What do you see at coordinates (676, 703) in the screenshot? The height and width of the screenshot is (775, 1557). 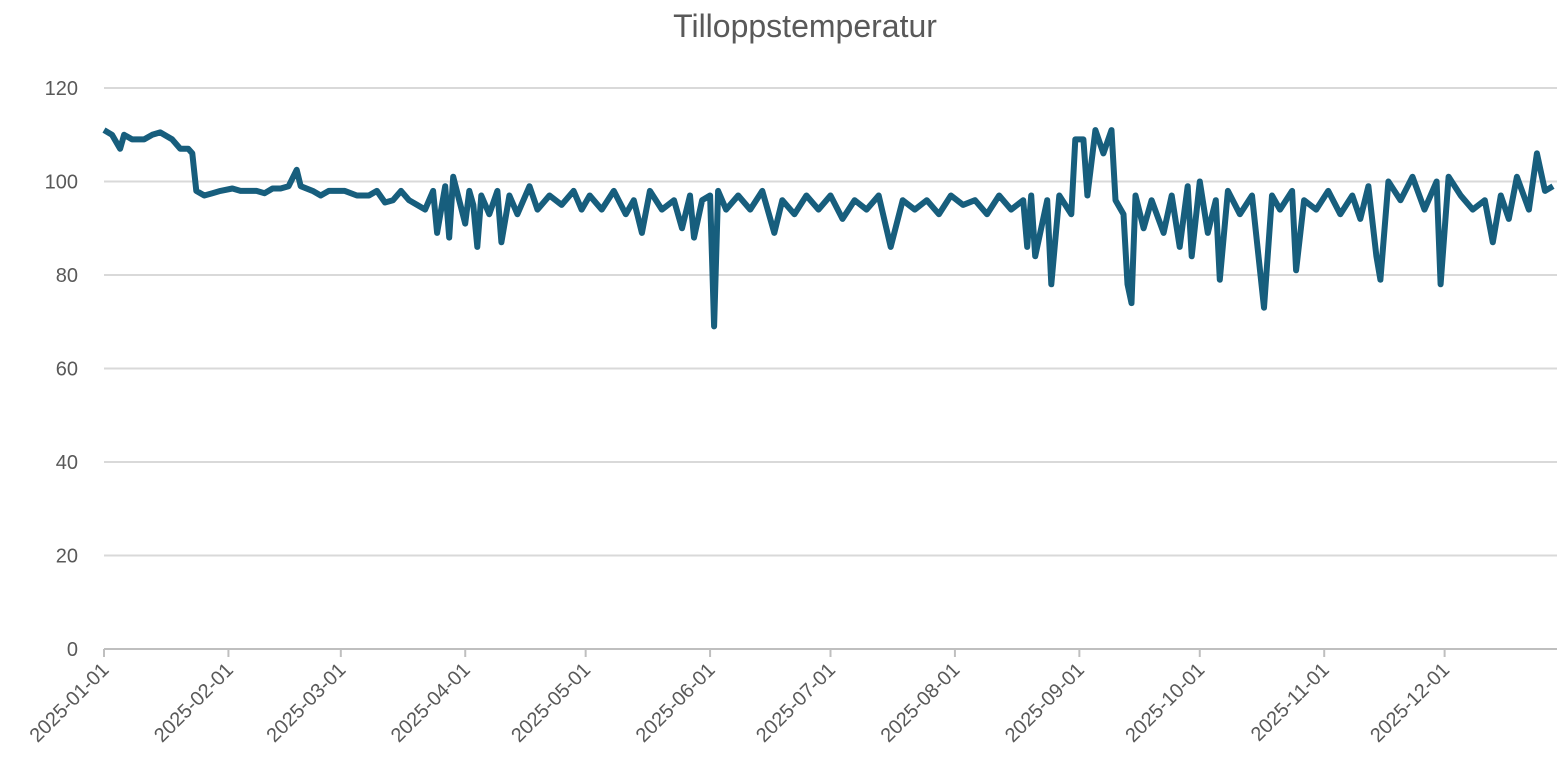 I see `x-tick-label: 2025-06-01` at bounding box center [676, 703].